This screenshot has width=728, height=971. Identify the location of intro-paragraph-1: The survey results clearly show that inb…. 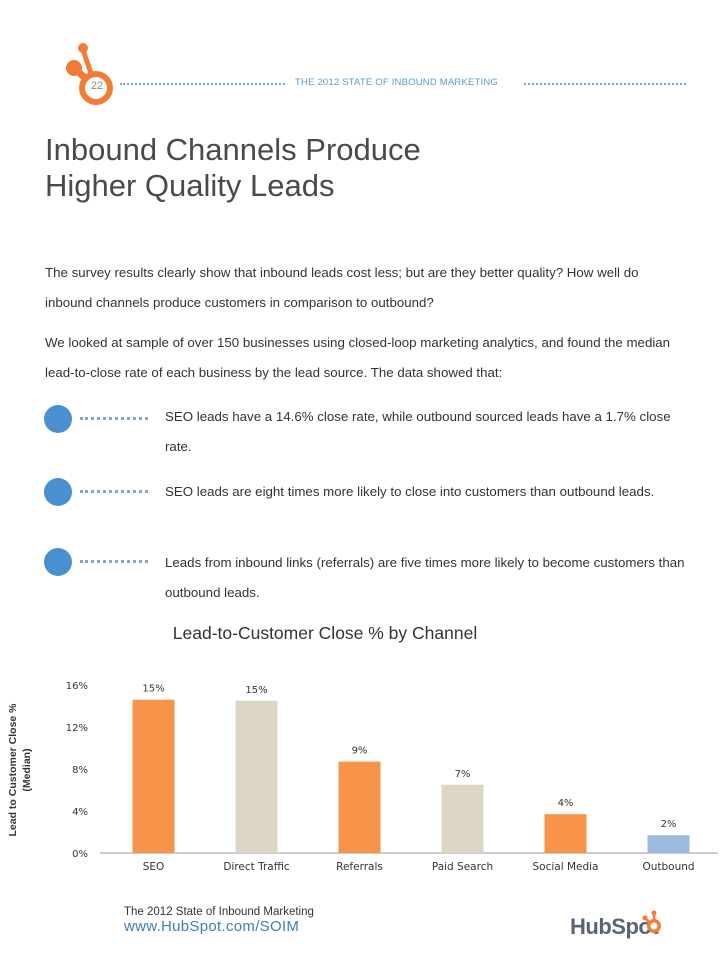
(342, 287).